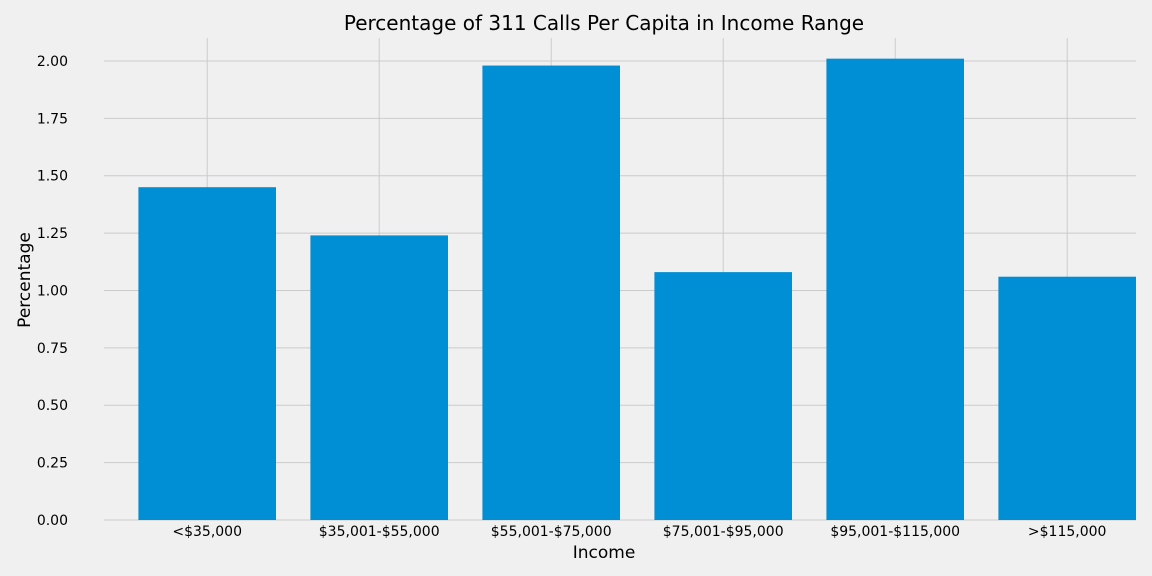  Describe the element at coordinates (604, 553) in the screenshot. I see `x-axis-label: Income` at that location.